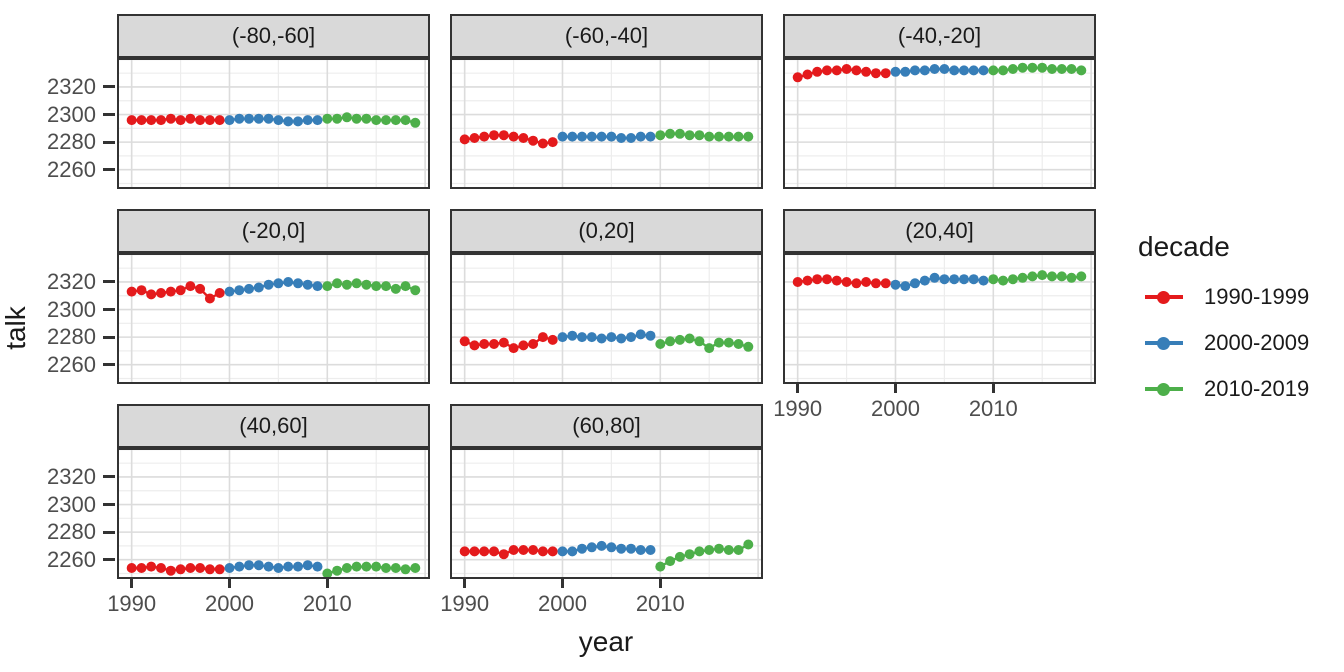 Image resolution: width=1344 pixels, height=672 pixels. I want to click on facet-strip-label: (20,40], so click(939, 230).